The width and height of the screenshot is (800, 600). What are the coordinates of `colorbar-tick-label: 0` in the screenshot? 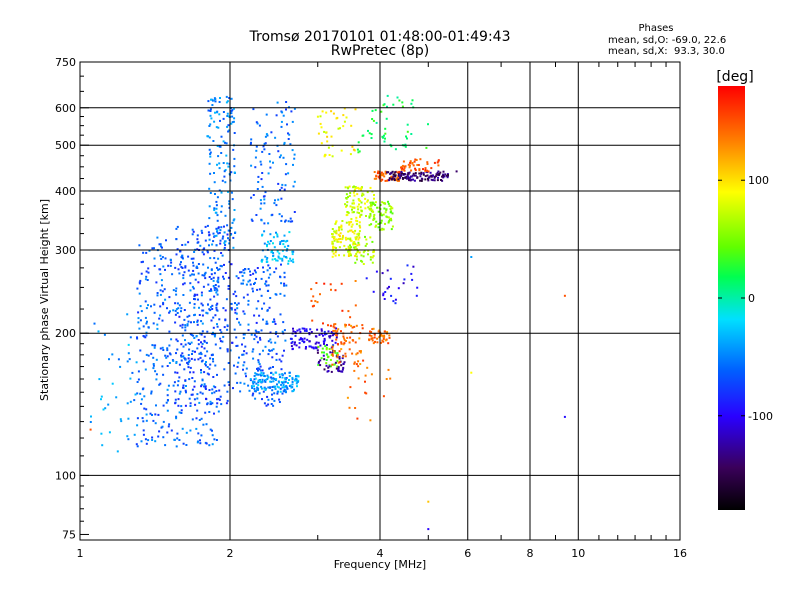 It's located at (751, 298).